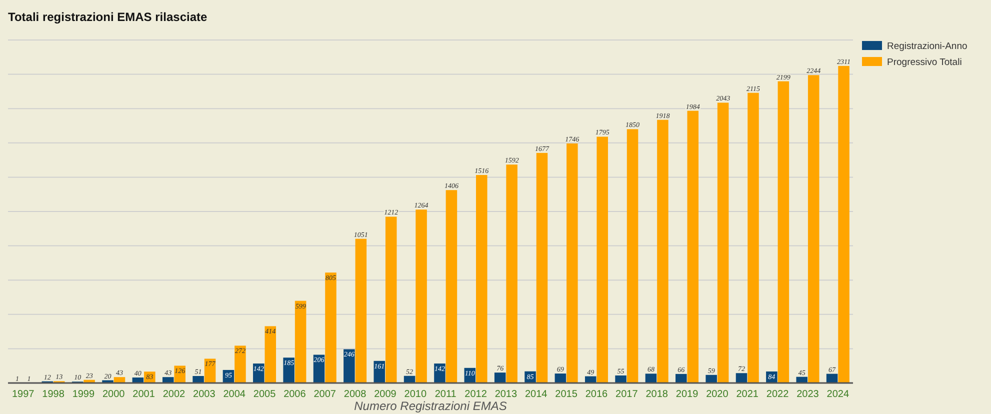  Describe the element at coordinates (747, 394) in the screenshot. I see `x-tick-label: 2021` at that location.